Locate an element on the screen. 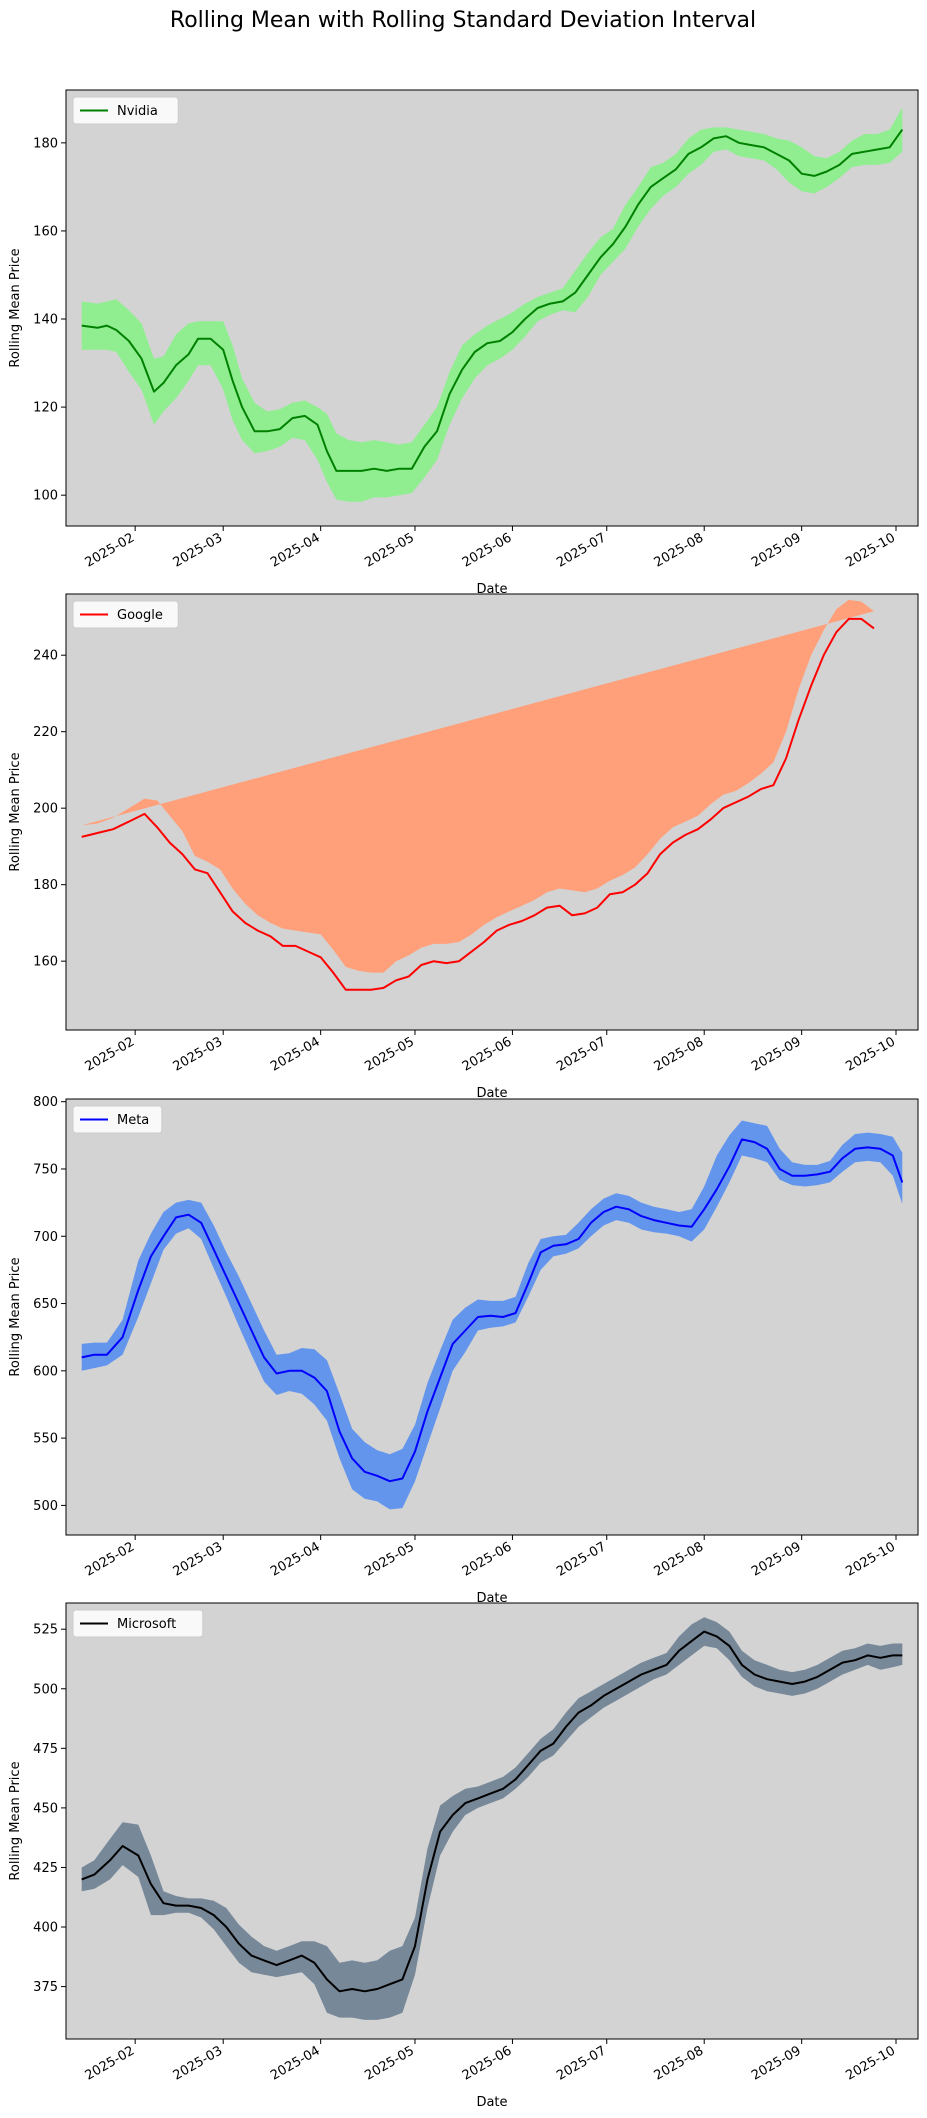 Image resolution: width=927 pixels, height=2118 pixels. legend: Microsoft is located at coordinates (138, 1623).